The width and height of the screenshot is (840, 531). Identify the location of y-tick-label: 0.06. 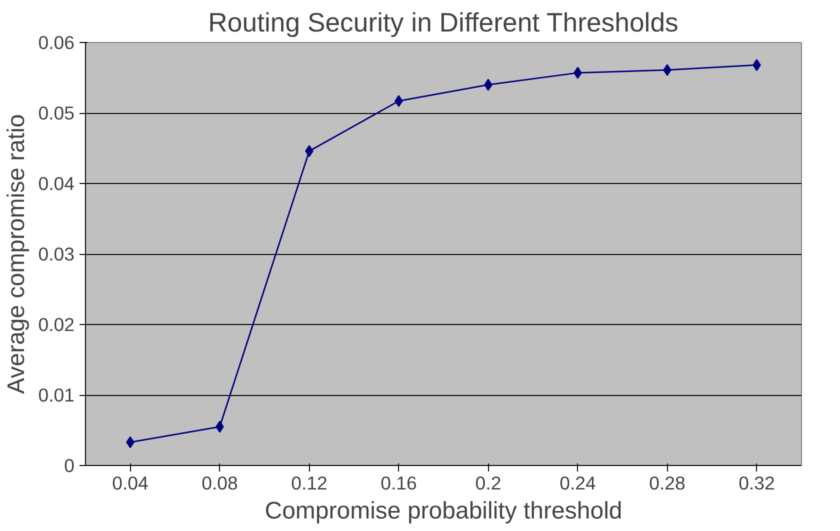
(56, 42).